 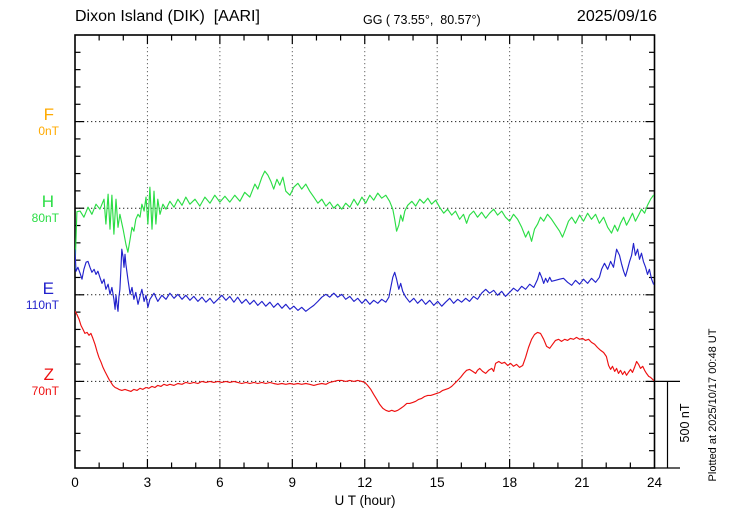 I want to click on x-tick-label-12: 12, so click(x=365, y=482).